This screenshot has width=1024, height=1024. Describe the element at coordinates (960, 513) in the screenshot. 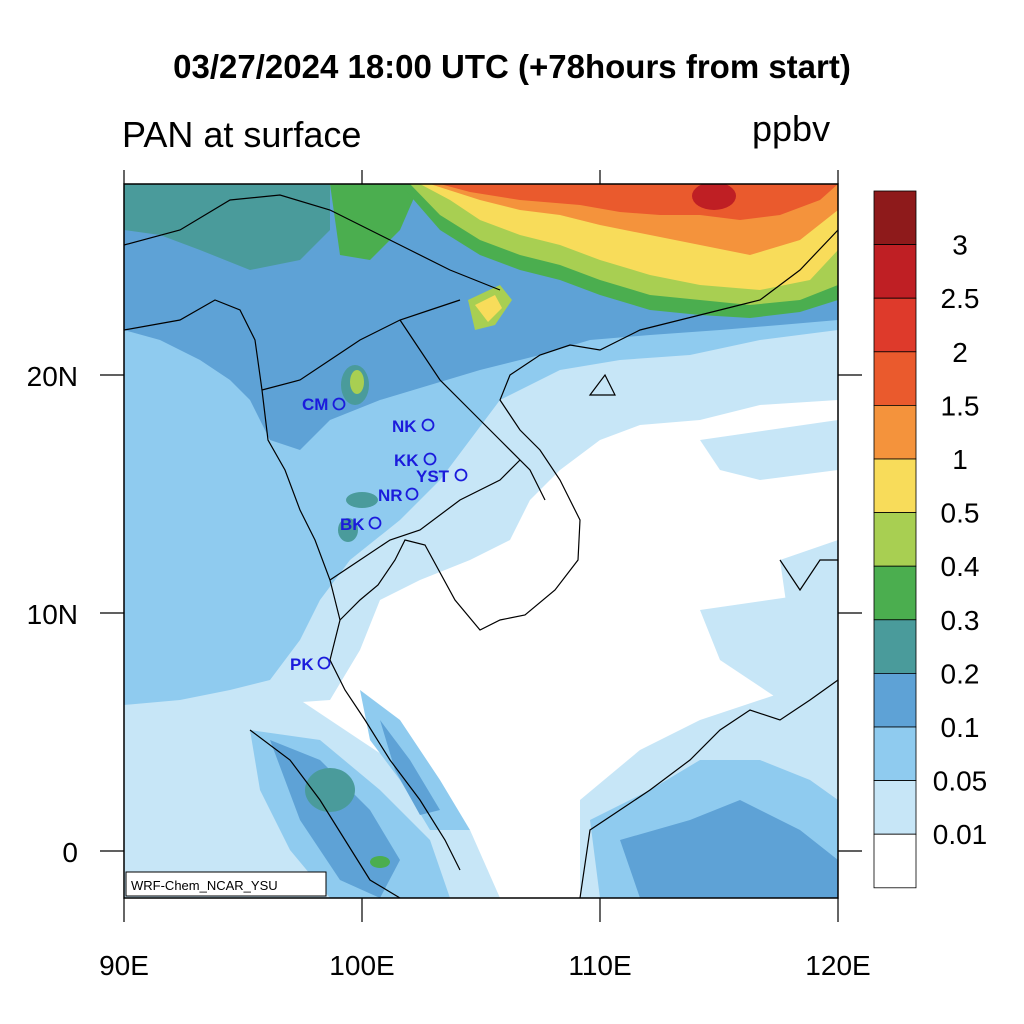

I see `colorbar-label: 0.5` at that location.